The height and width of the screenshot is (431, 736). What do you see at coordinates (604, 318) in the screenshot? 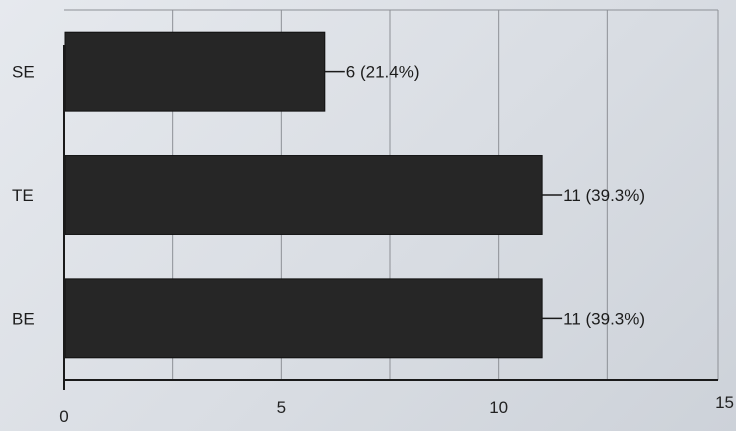
I see `data-label-be: 11 (39.3%)` at bounding box center [604, 318].